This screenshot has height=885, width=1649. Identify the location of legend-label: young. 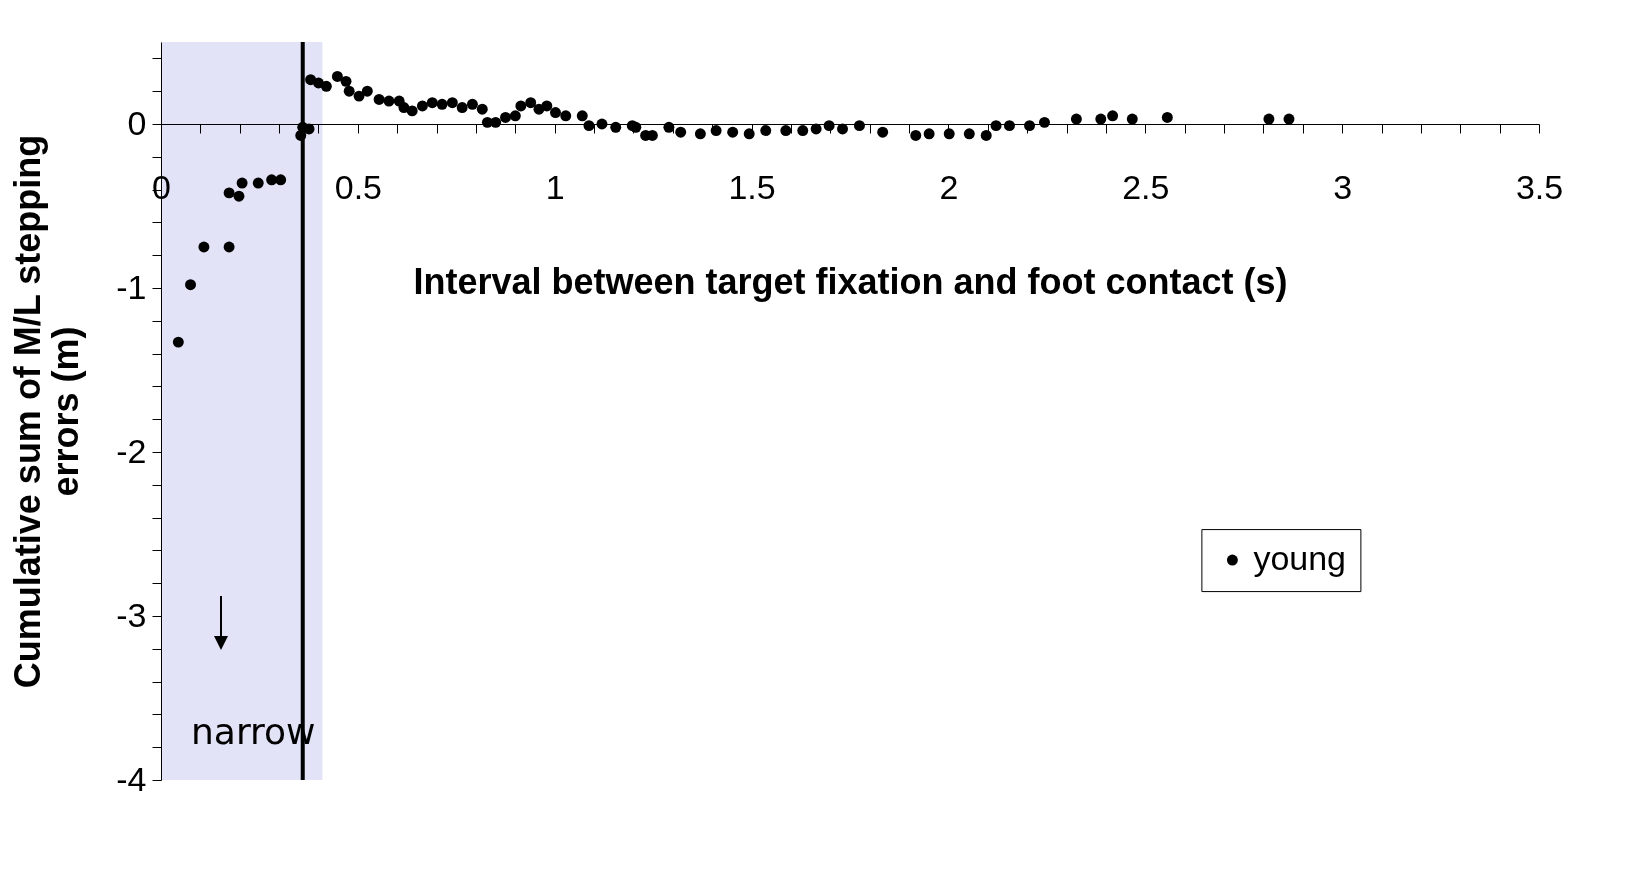
(1300, 558).